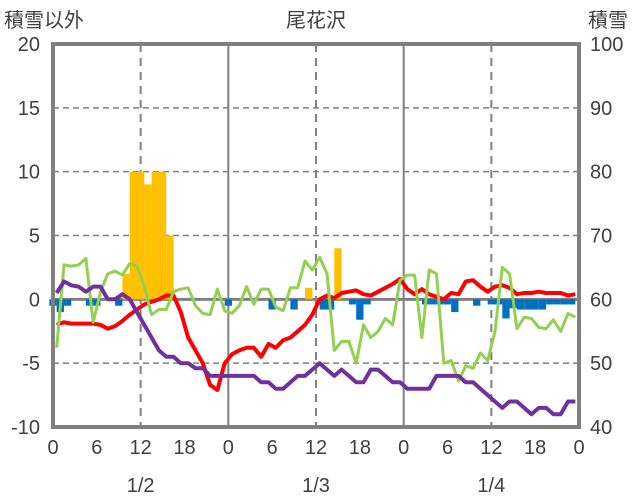 The width and height of the screenshot is (636, 501). Describe the element at coordinates (601, 173) in the screenshot. I see `right-tick-label: 80` at that location.